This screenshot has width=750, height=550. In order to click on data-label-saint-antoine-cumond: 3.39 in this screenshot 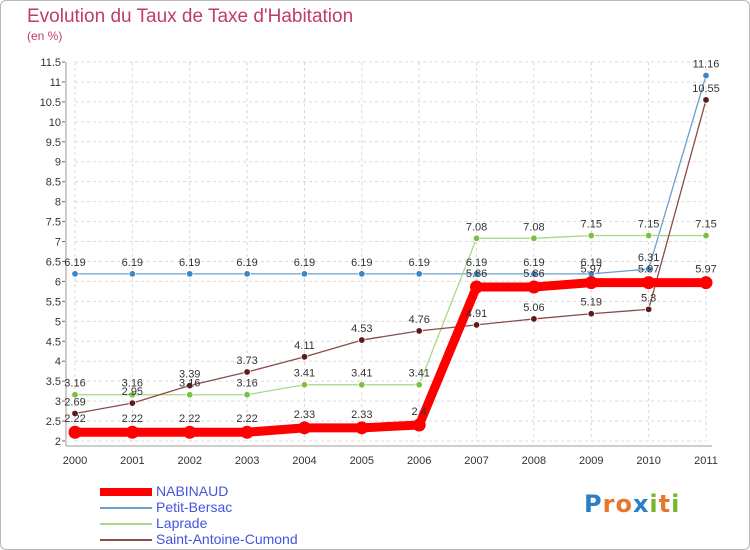, I will do `click(189, 375)`.